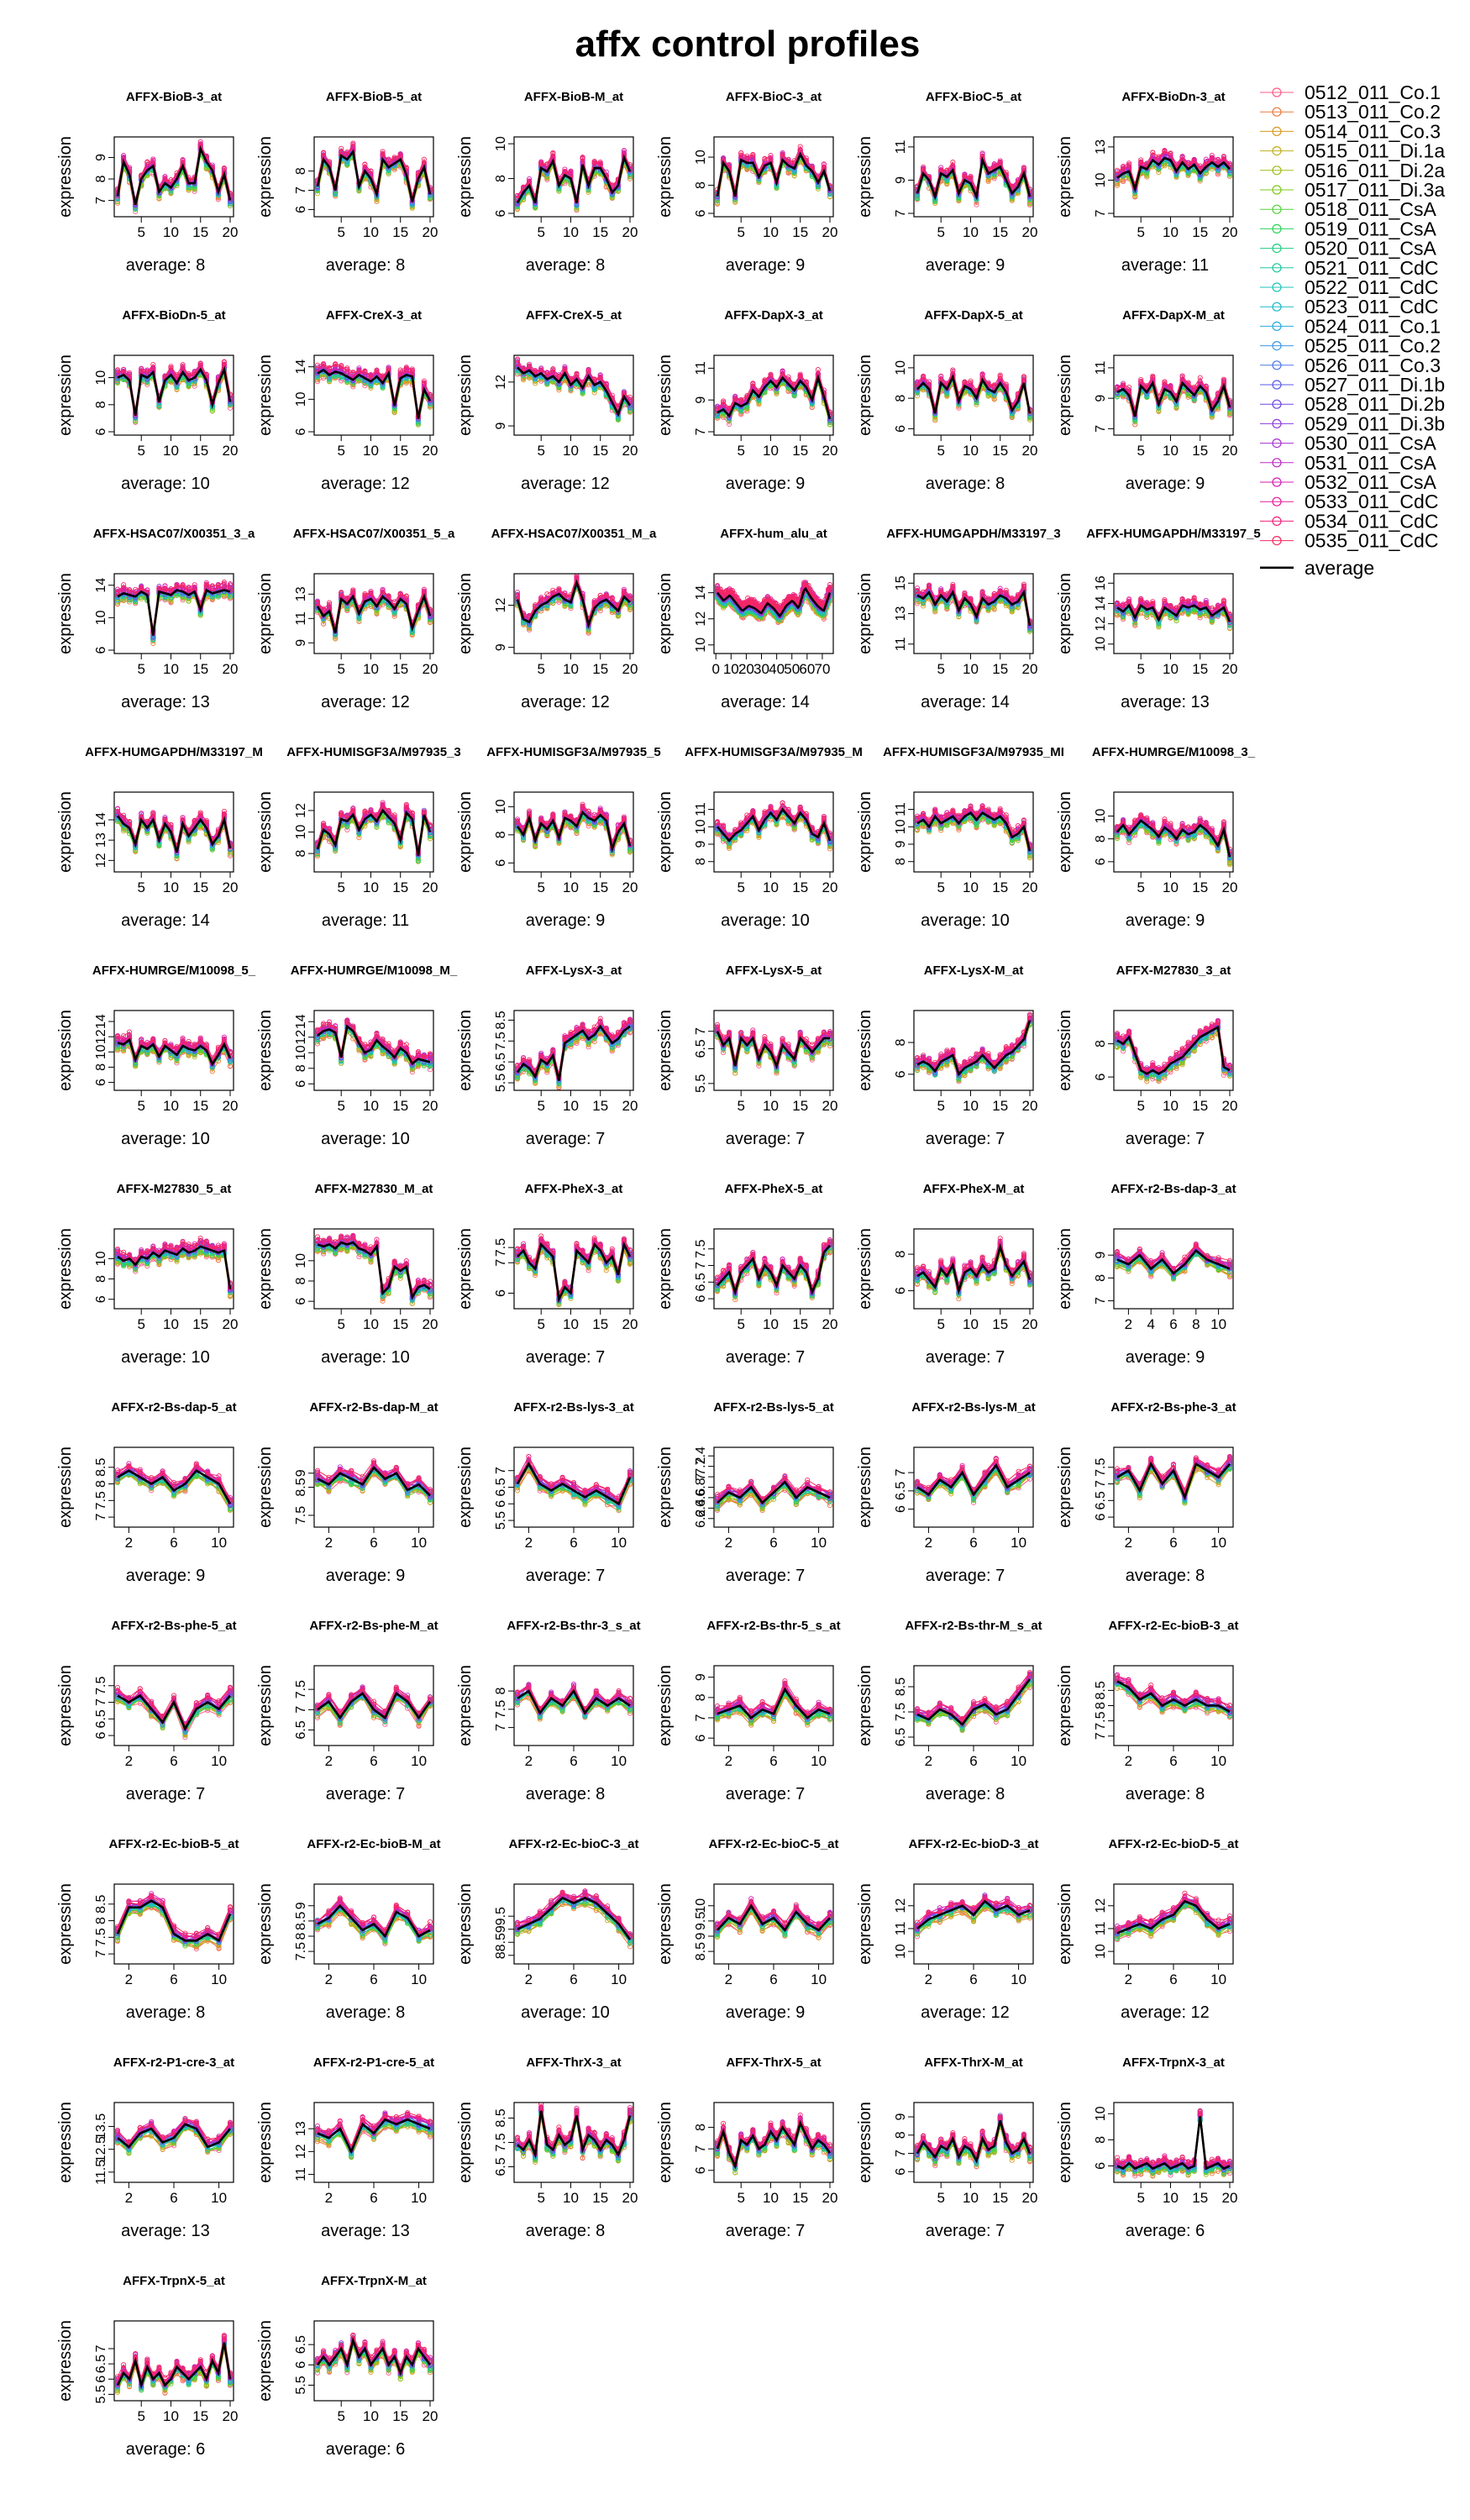 The width and height of the screenshot is (1470, 2520). What do you see at coordinates (301, 367) in the screenshot?
I see `y-tick-label: 14` at bounding box center [301, 367].